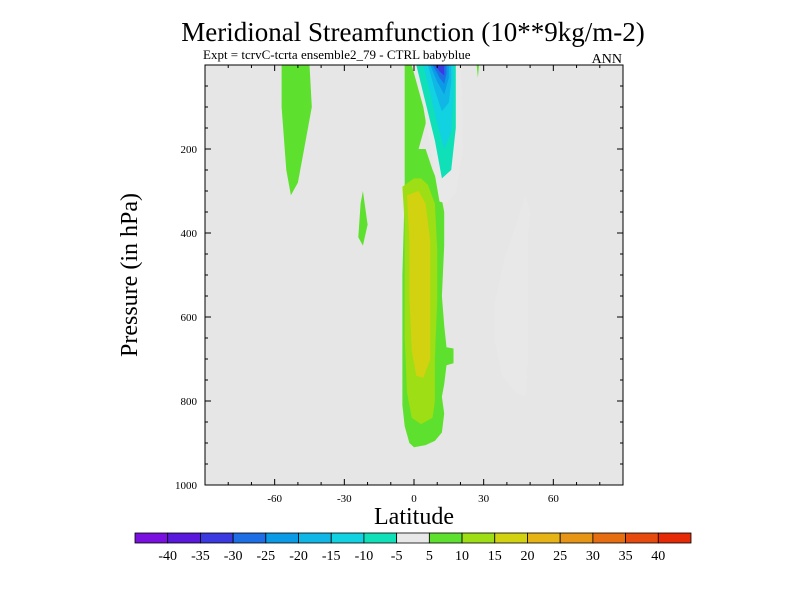 The image size is (800, 600). I want to click on y-tick-label: 200, so click(189, 150).